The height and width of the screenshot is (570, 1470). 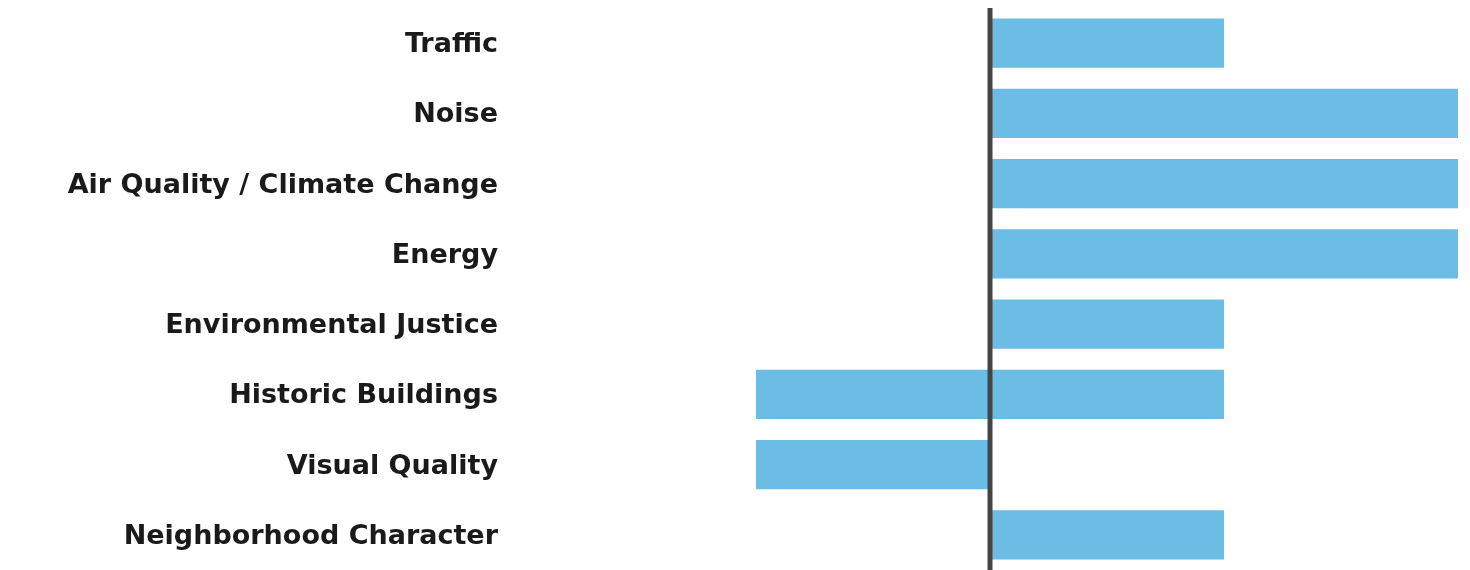 What do you see at coordinates (444, 253) in the screenshot?
I see `y-tick-label: Energy` at bounding box center [444, 253].